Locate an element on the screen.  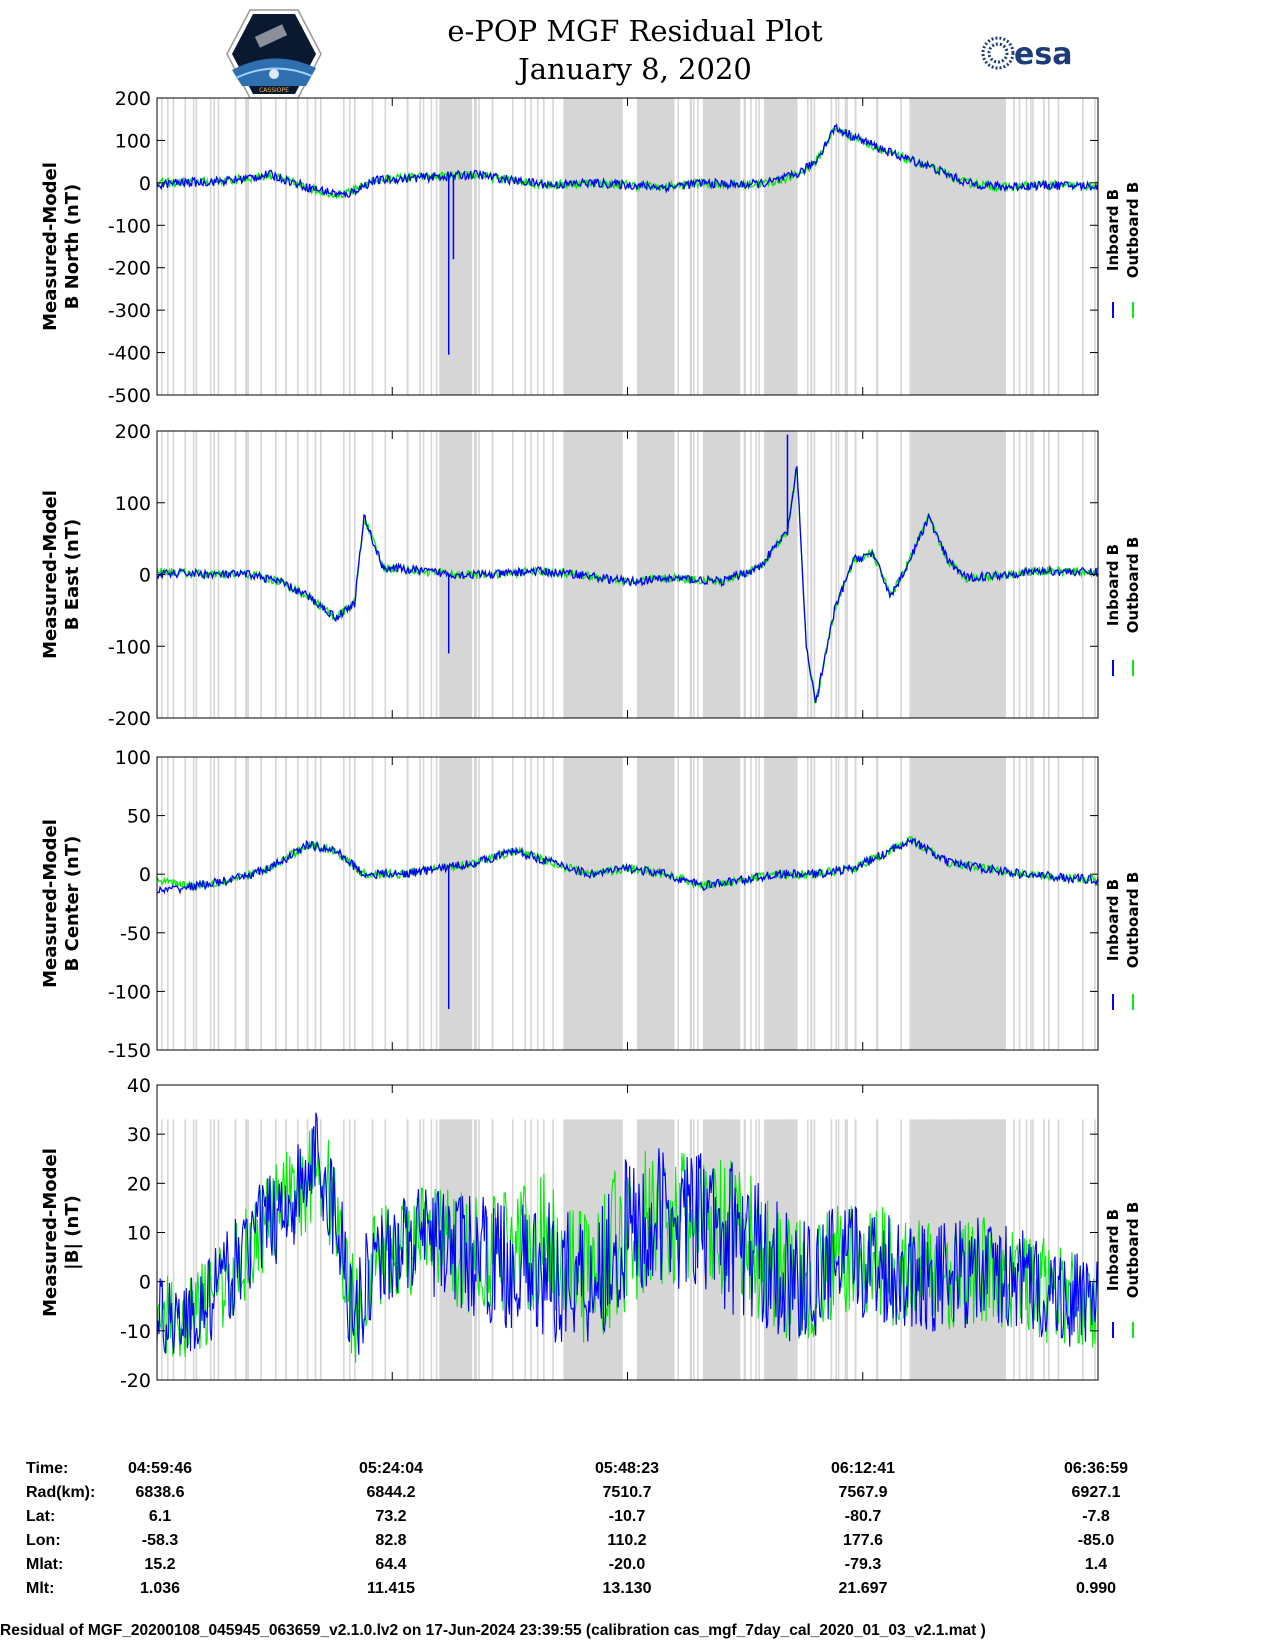
y-tick-label: -400 is located at coordinates (129, 354).